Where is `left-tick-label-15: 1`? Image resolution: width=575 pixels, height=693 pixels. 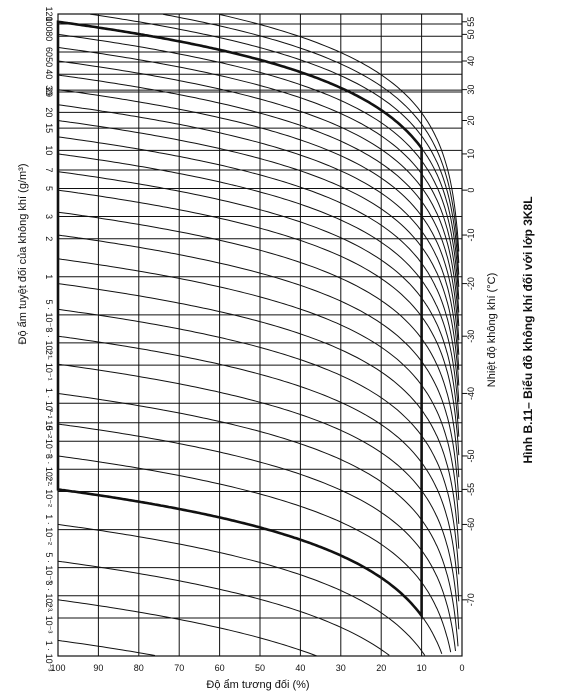
left-tick-label-15: 1 is located at coordinates (49, 276).